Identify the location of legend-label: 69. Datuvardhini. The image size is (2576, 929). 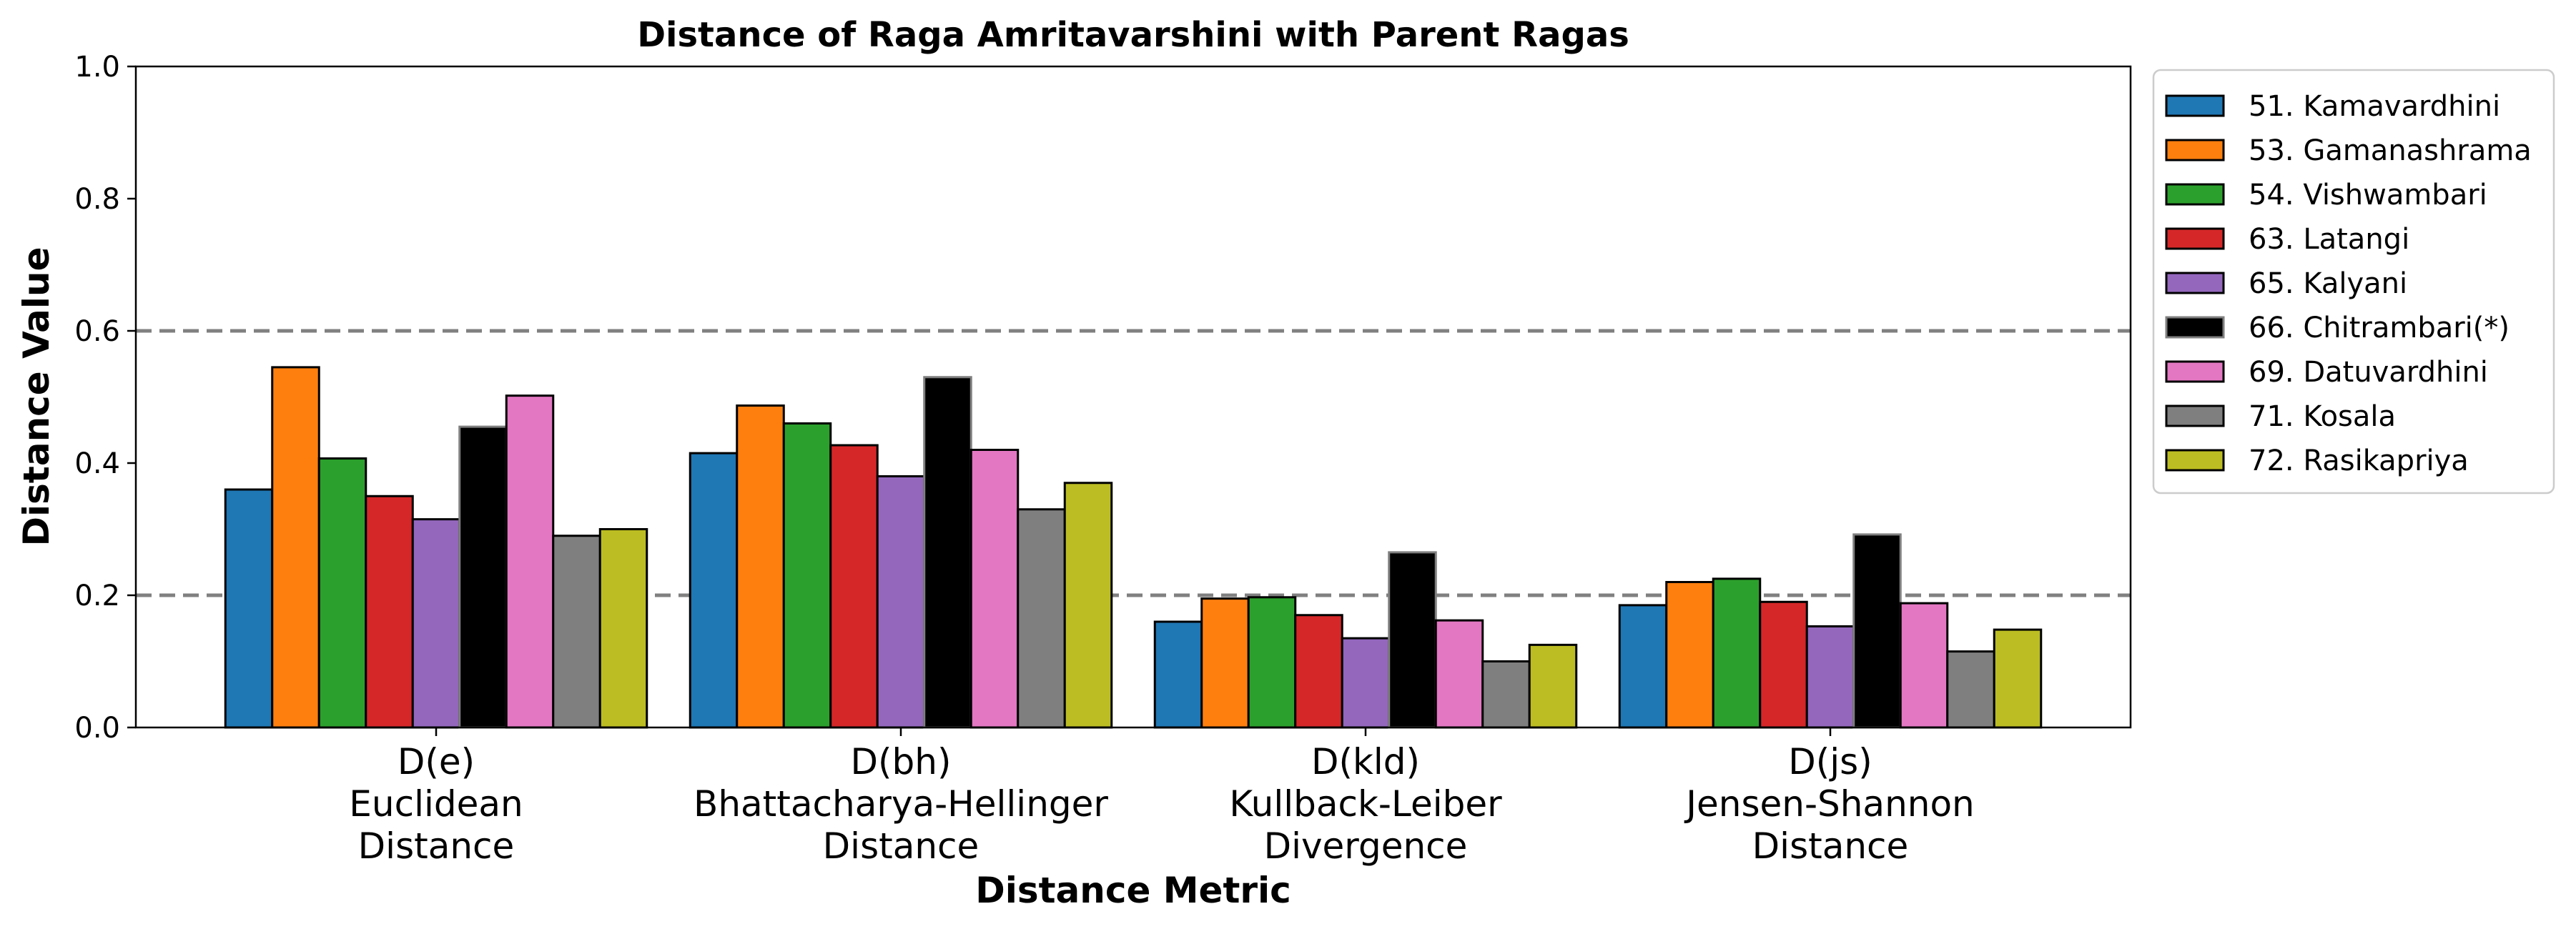
(2368, 372).